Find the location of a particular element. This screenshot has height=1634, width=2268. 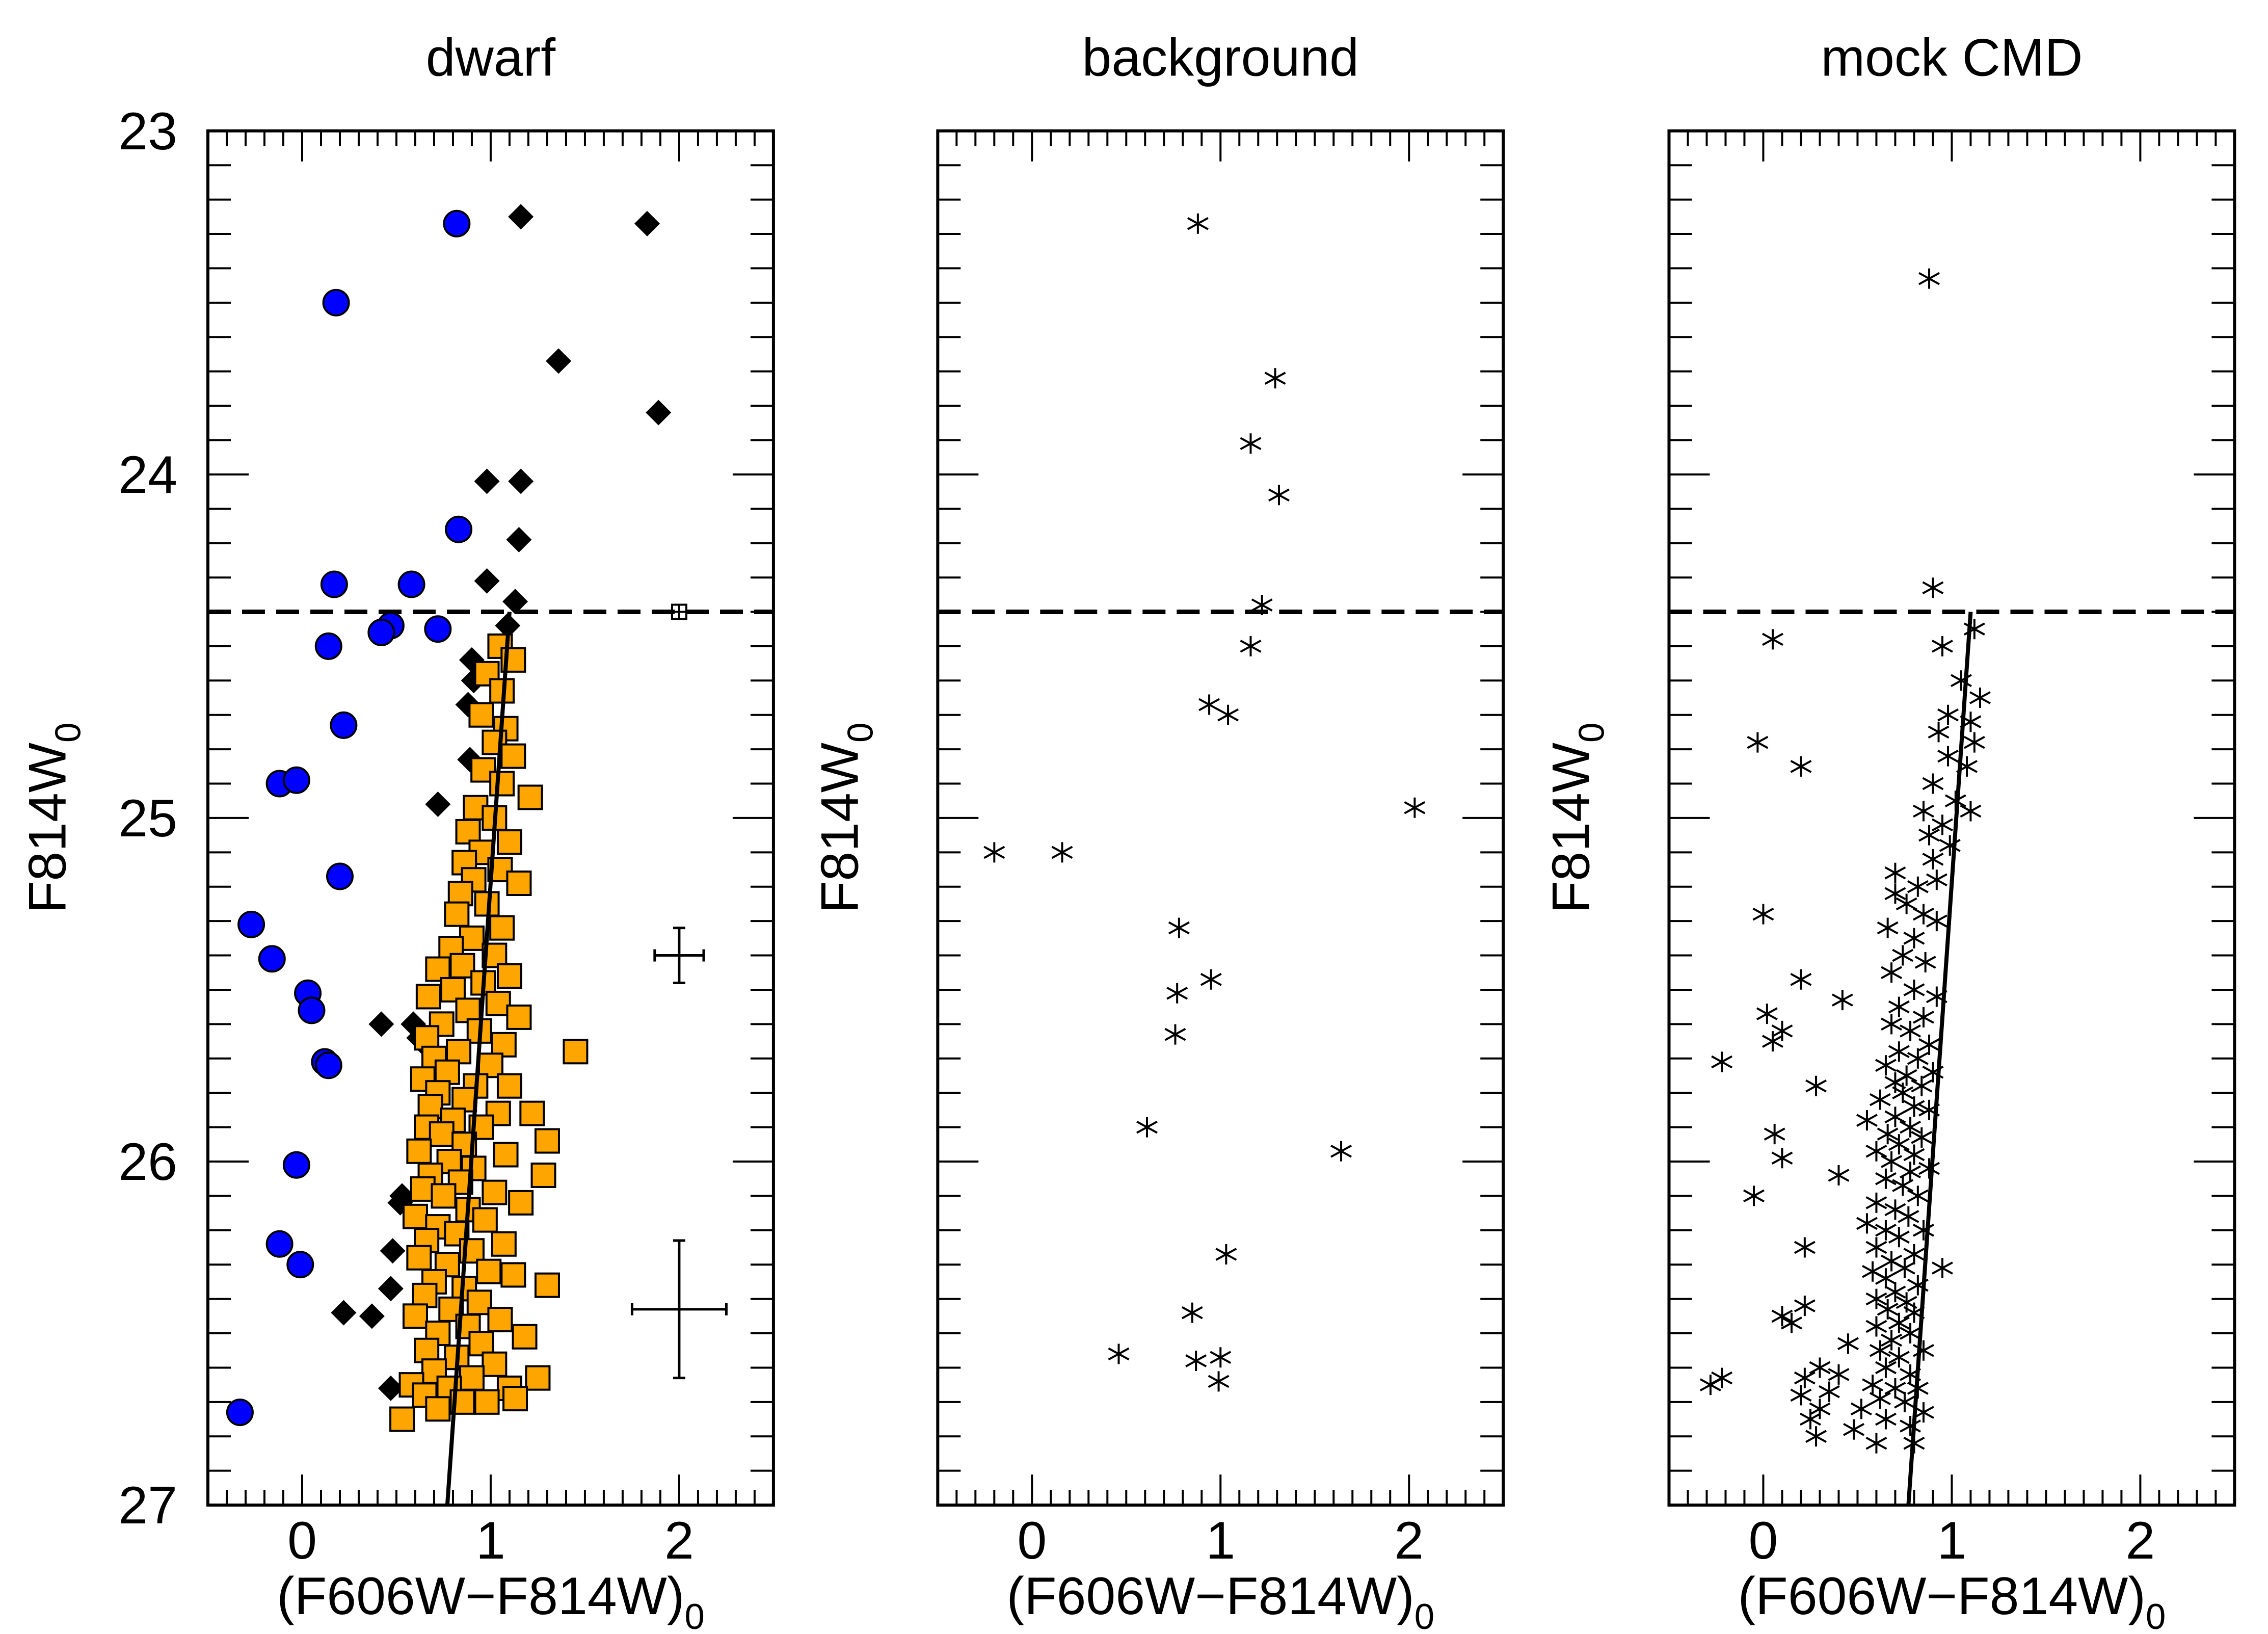

x-tick-label: 1 is located at coordinates (490, 1540).